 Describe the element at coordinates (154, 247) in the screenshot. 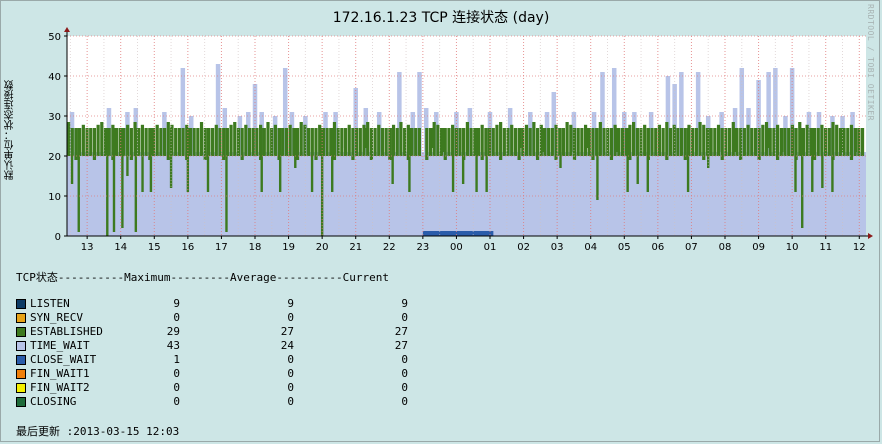

I see `x-tick-label: 15` at that location.